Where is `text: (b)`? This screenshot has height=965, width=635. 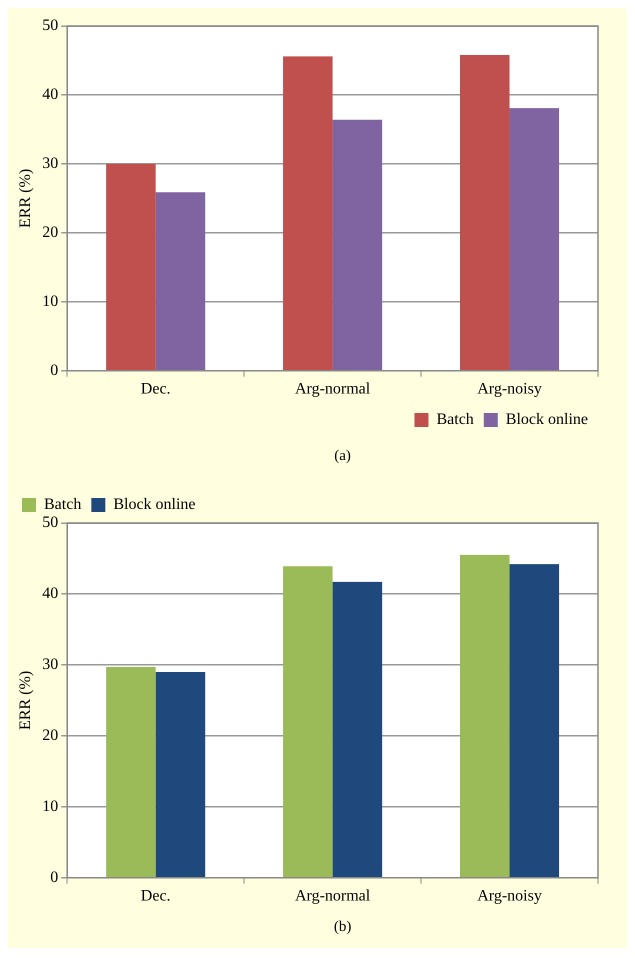
text: (b) is located at coordinates (342, 927).